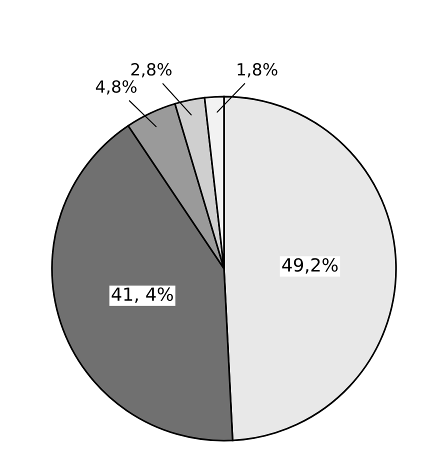 This screenshot has height=470, width=448. What do you see at coordinates (258, 70) in the screenshot?
I see `data-label: 1,8%` at bounding box center [258, 70].